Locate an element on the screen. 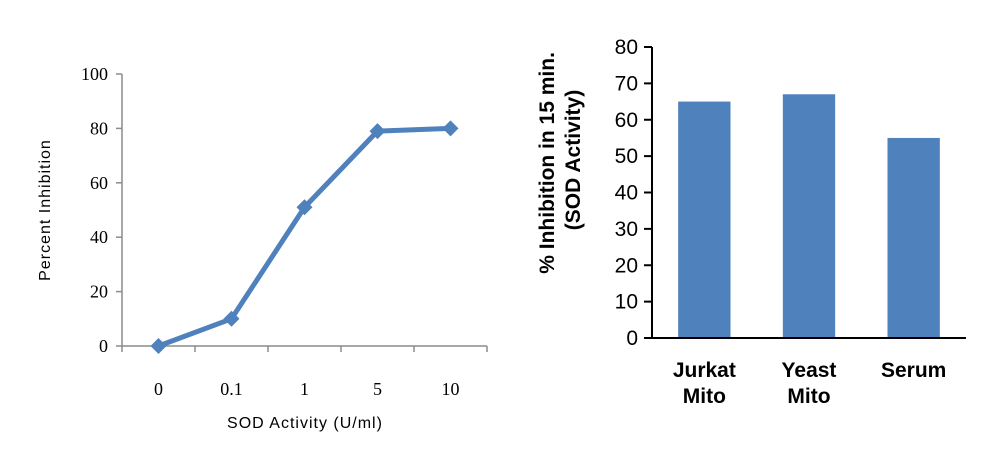 Image resolution: width=995 pixels, height=453 pixels. bar-chart-category-label-line: Yeast is located at coordinates (809, 370).